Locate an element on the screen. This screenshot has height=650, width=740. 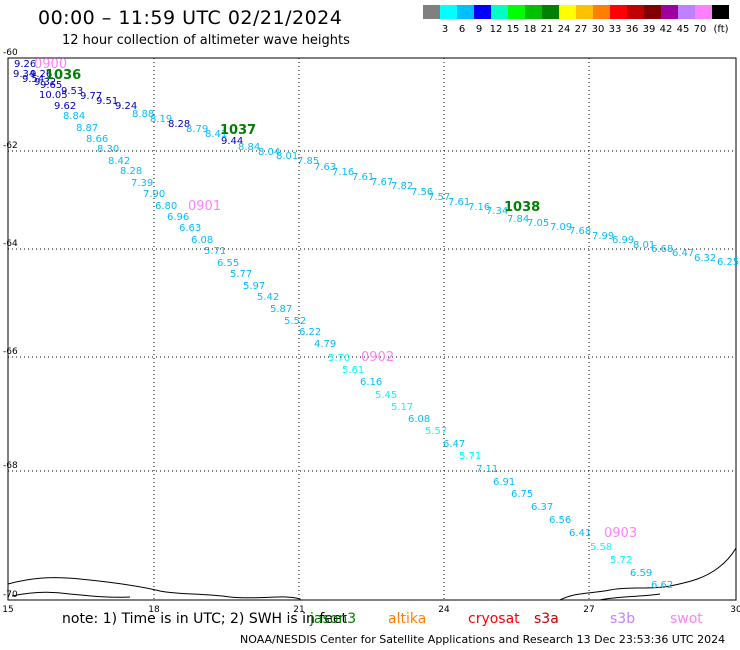
colorbar-label: 18 is located at coordinates (530, 29).